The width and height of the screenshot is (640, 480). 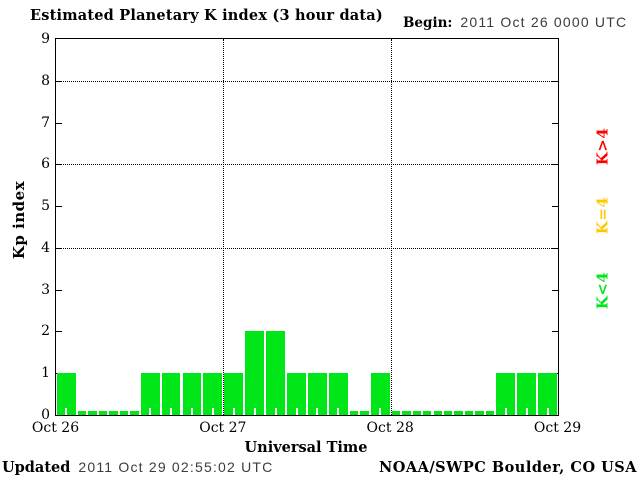 What do you see at coordinates (390, 428) in the screenshot?
I see `x-tick-label: Oct 28` at bounding box center [390, 428].